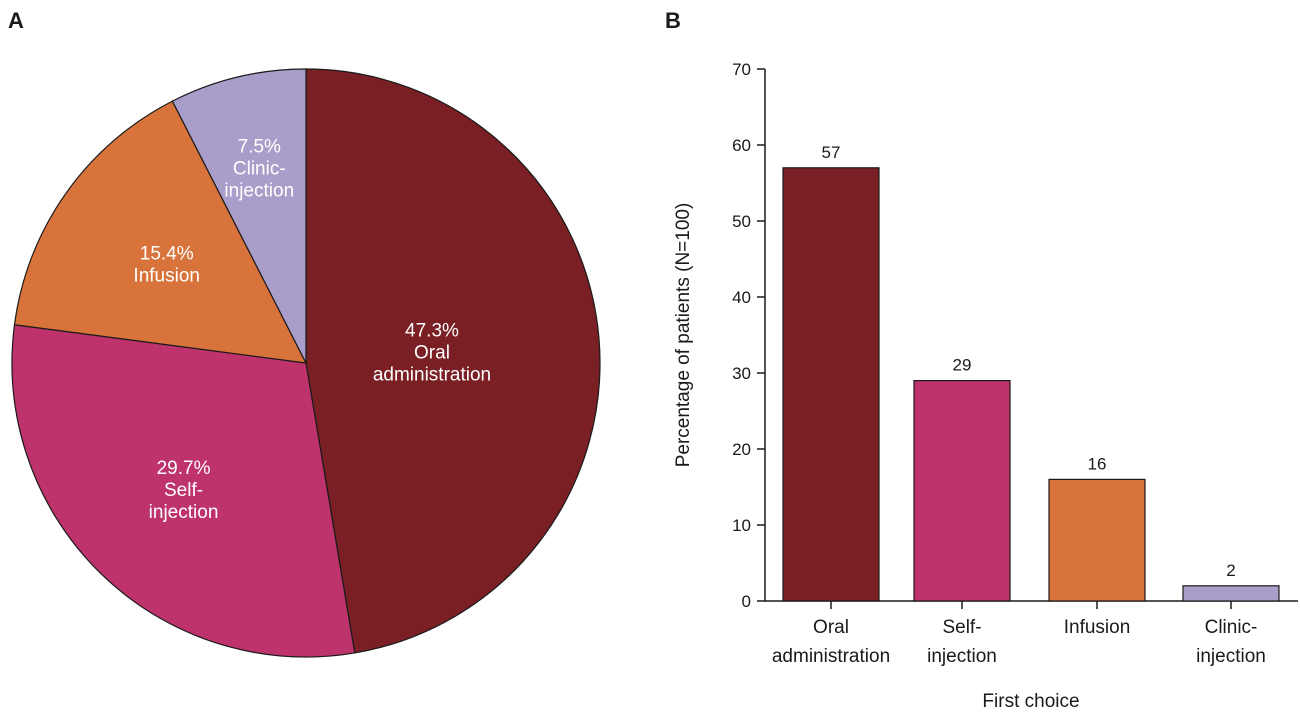  What do you see at coordinates (1097, 627) in the screenshot?
I see `x-tick-label-infusion: Infusion` at bounding box center [1097, 627].